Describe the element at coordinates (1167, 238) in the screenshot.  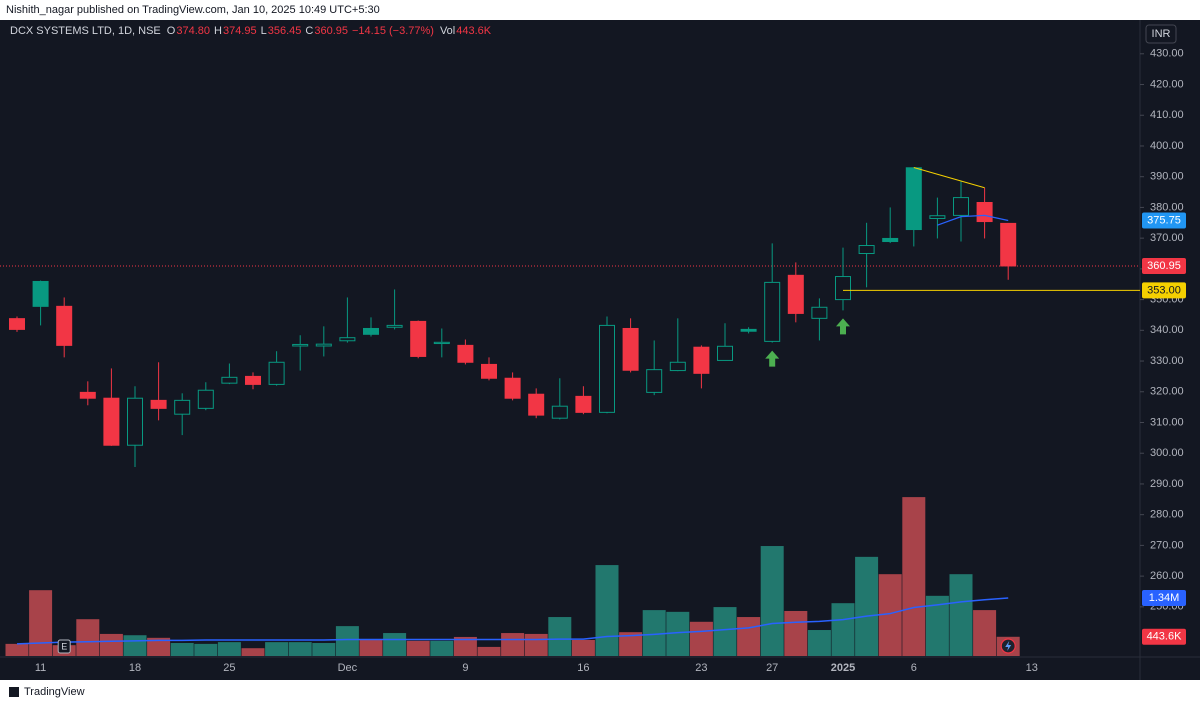
I see `y-tick-label: 370.00` at that location.